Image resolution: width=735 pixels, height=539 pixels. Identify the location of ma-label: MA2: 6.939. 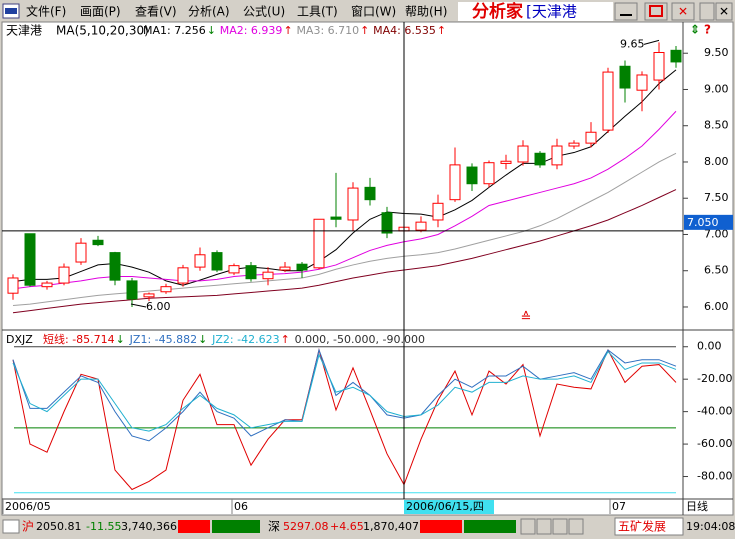
(251, 30).